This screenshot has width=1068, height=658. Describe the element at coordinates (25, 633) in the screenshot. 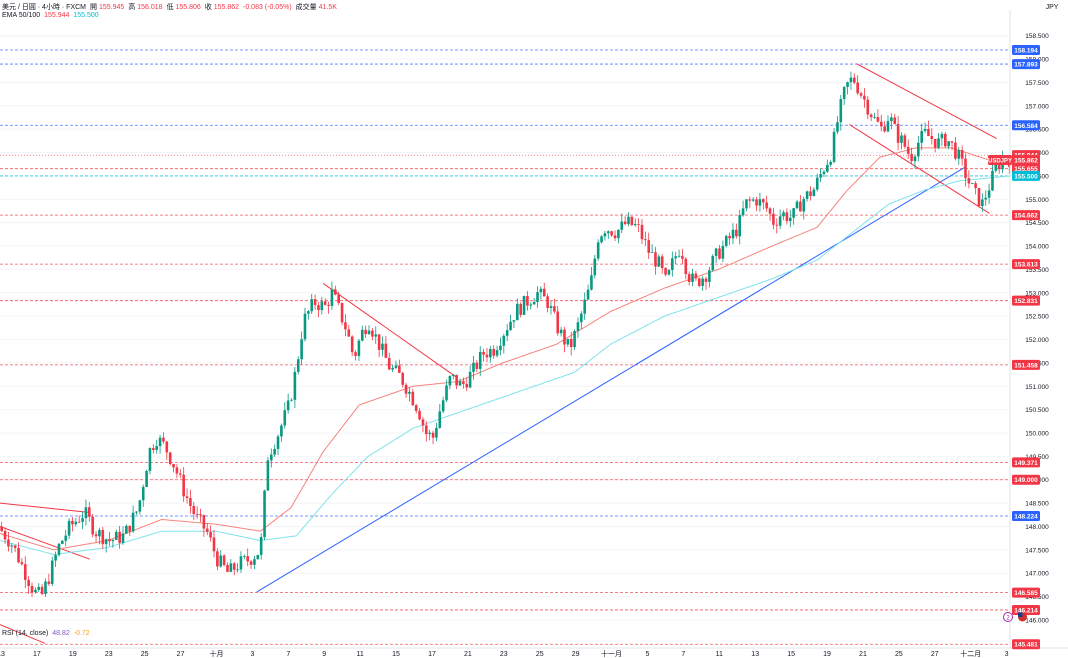

I see `rsi-label: RSI (14, close)` at that location.